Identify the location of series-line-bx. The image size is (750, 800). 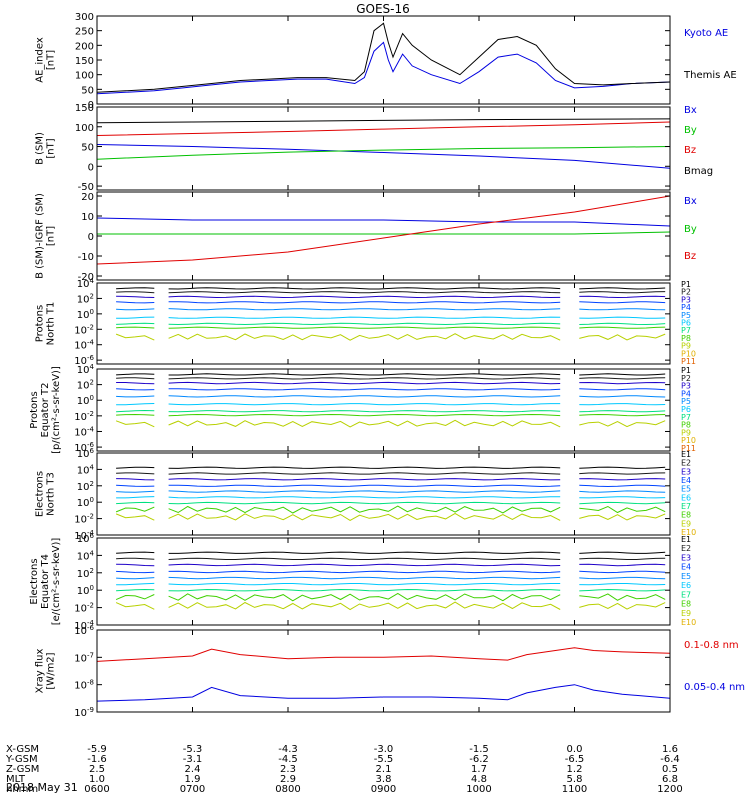
(383, 156).